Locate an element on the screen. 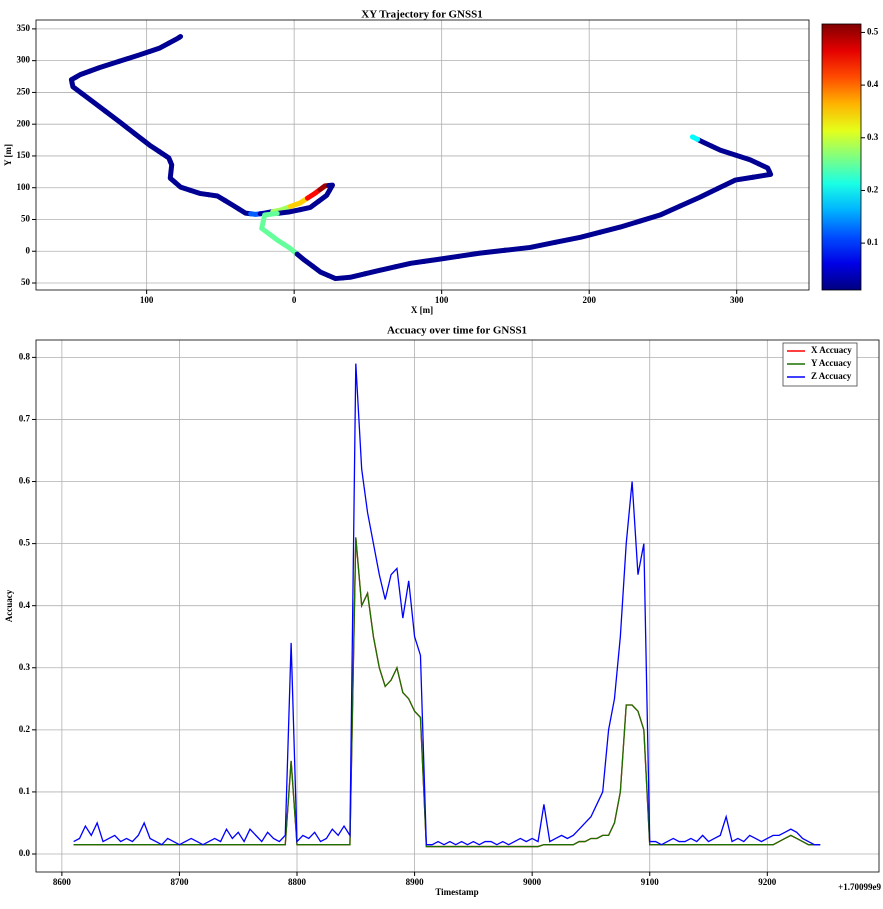 The height and width of the screenshot is (909, 883). y-tick-label: 300 is located at coordinates (24, 60).